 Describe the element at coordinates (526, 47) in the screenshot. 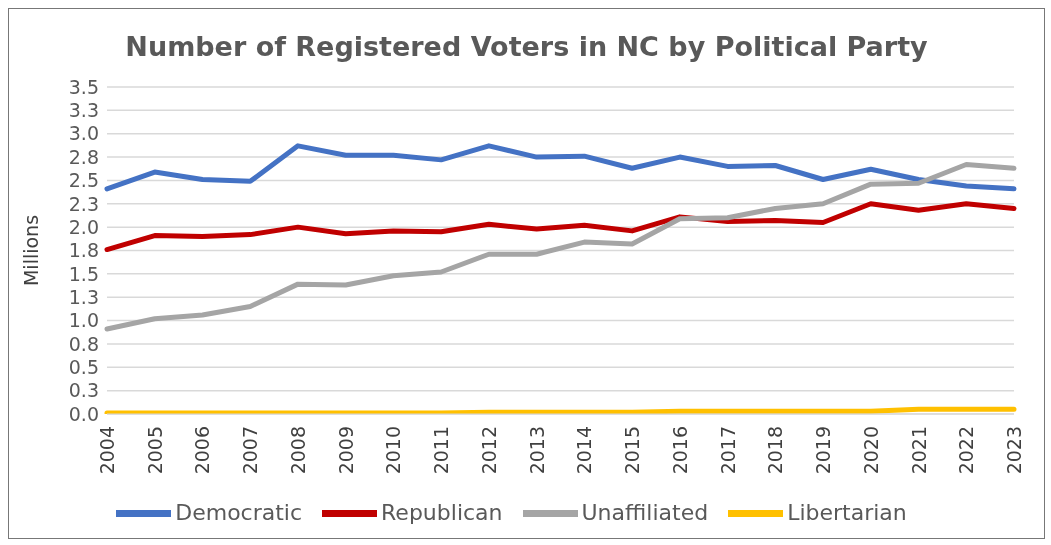

I see `chart-title: Number of Registered Voters in NC by Political Party` at that location.